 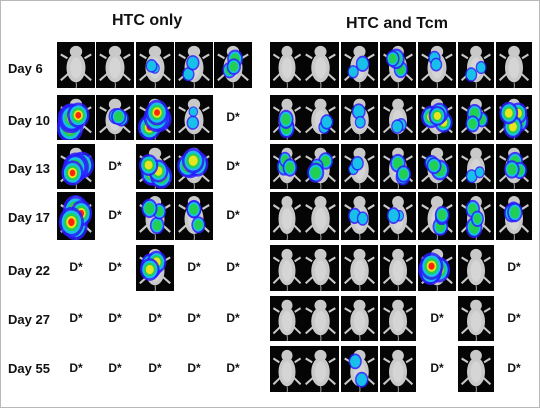 I want to click on day-label-22: Day 22, so click(x=29, y=270).